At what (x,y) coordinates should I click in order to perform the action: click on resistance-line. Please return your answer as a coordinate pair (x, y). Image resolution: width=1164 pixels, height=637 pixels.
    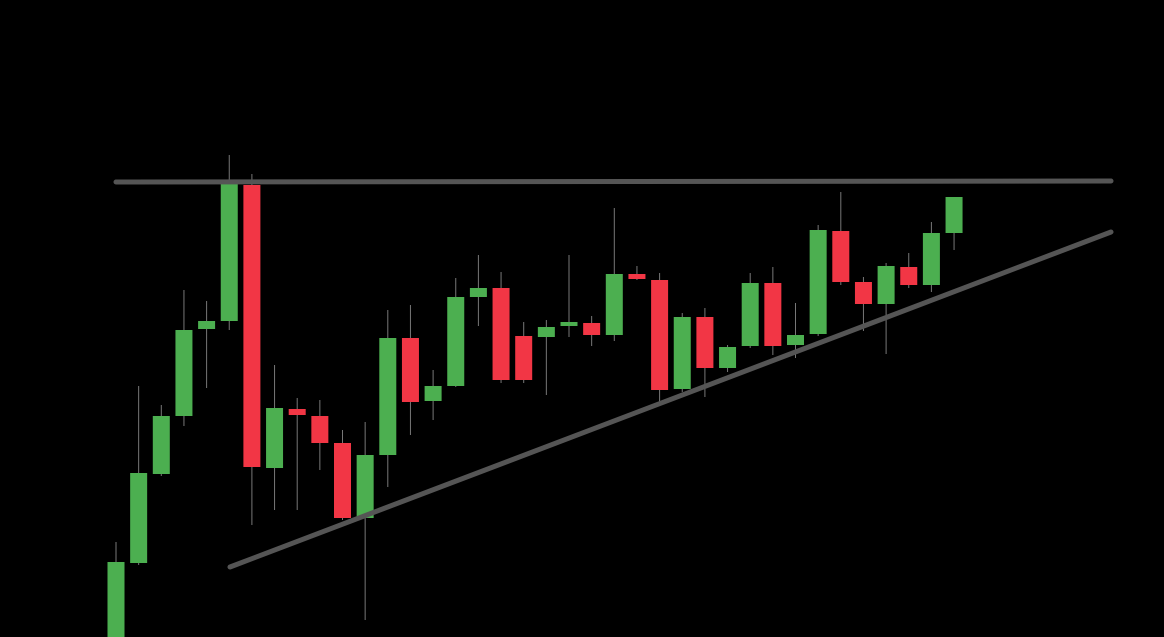
    Looking at the image, I should click on (613, 181).